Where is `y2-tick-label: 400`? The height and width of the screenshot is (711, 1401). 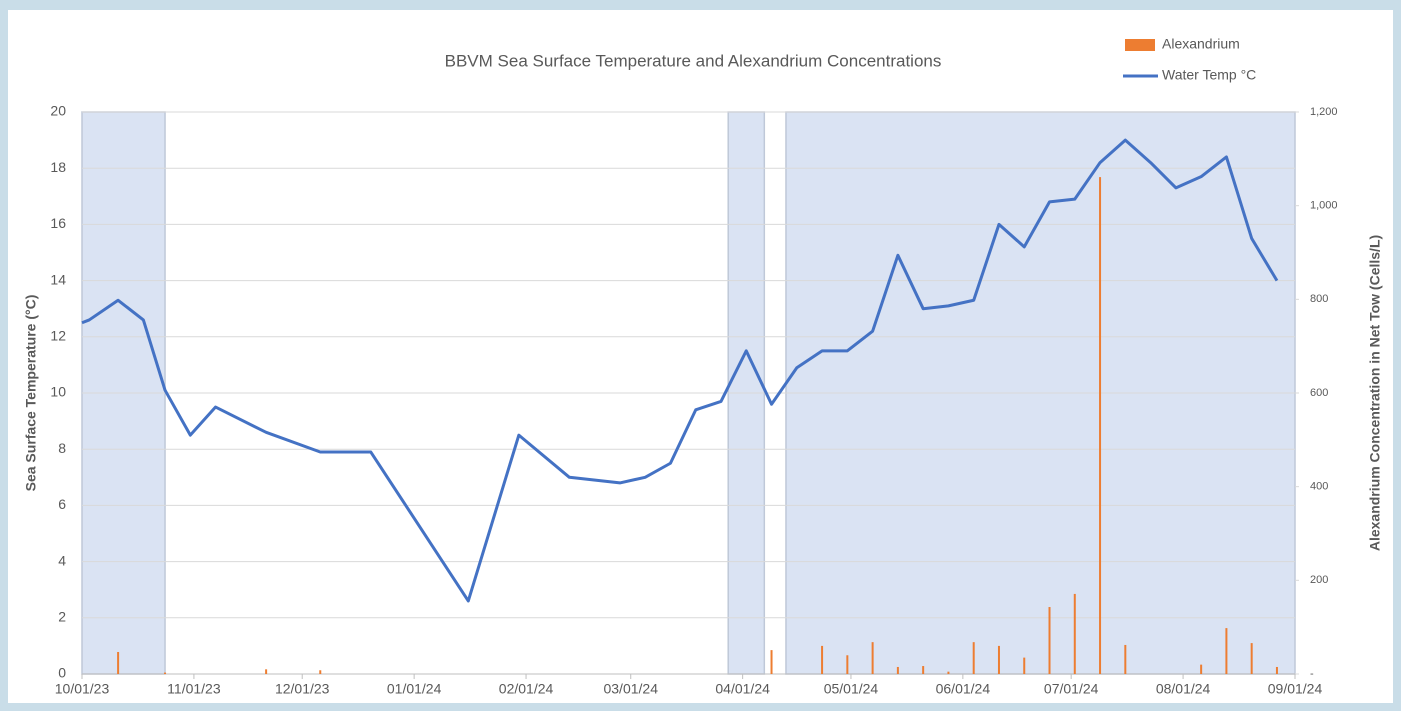 y2-tick-label: 400 is located at coordinates (1319, 487).